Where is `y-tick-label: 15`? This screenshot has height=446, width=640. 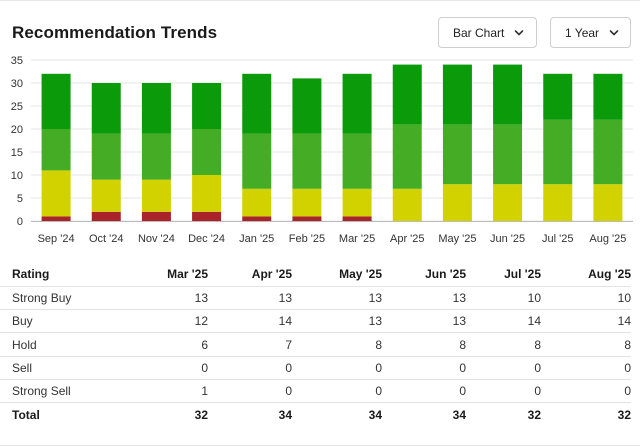 y-tick-label: 15 is located at coordinates (17, 153).